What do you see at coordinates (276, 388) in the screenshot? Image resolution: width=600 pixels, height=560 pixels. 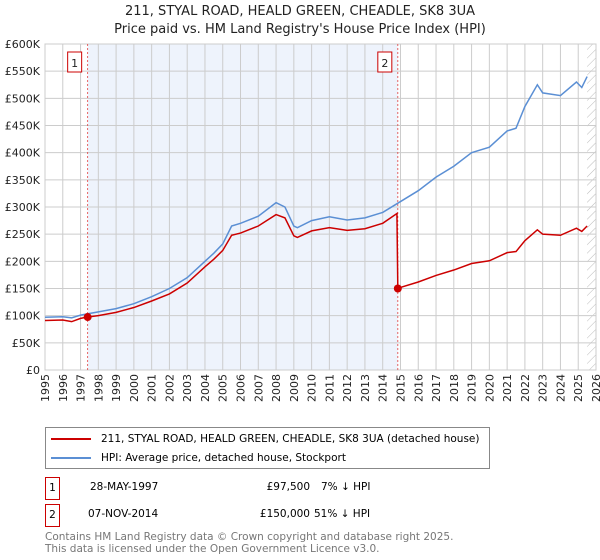 I see `x-tick-label: 2008` at bounding box center [276, 388].